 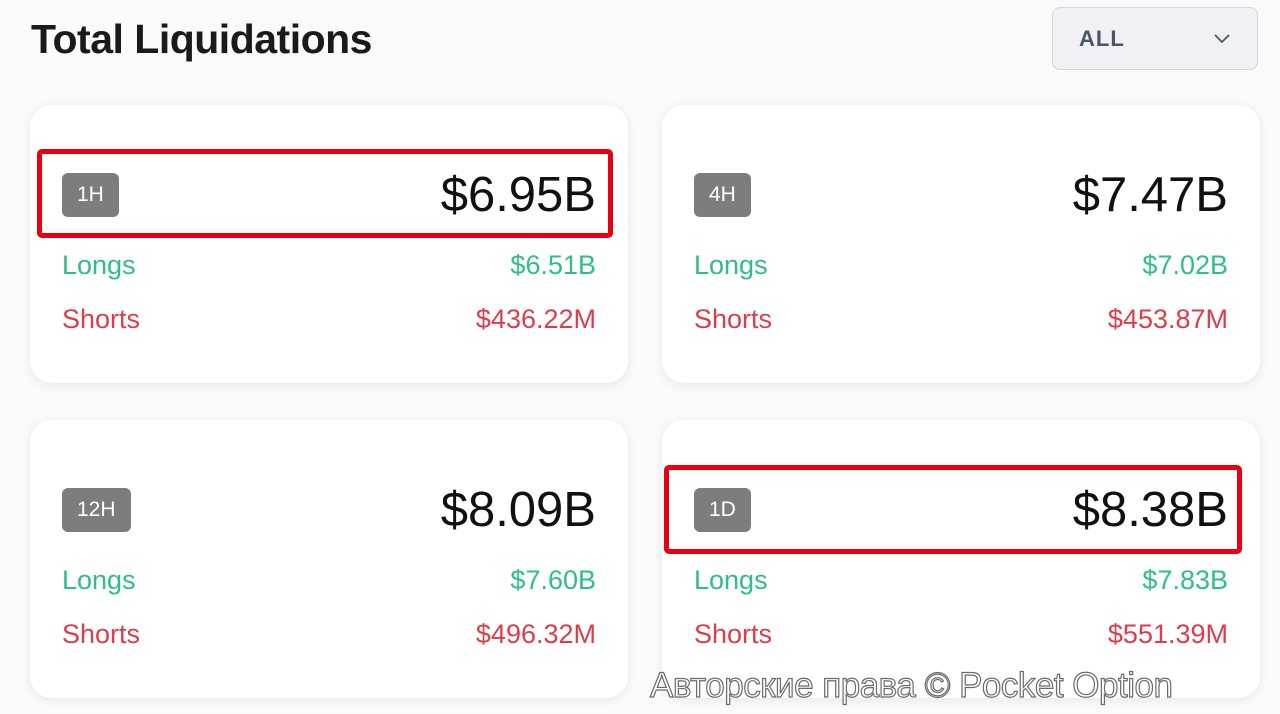 I want to click on dropdown-selected-value: ALL, so click(x=1102, y=38).